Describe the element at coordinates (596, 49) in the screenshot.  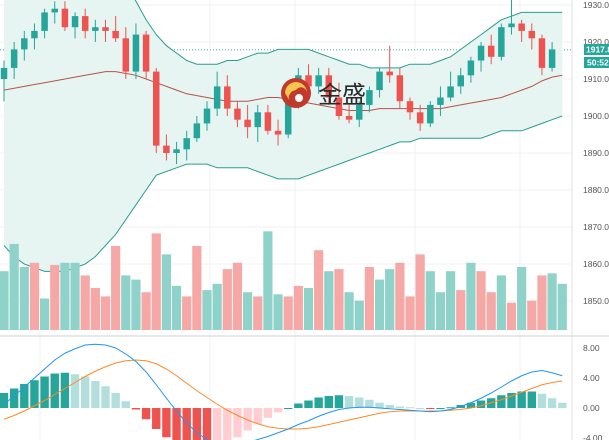
I see `last-price-tag-bg` at that location.